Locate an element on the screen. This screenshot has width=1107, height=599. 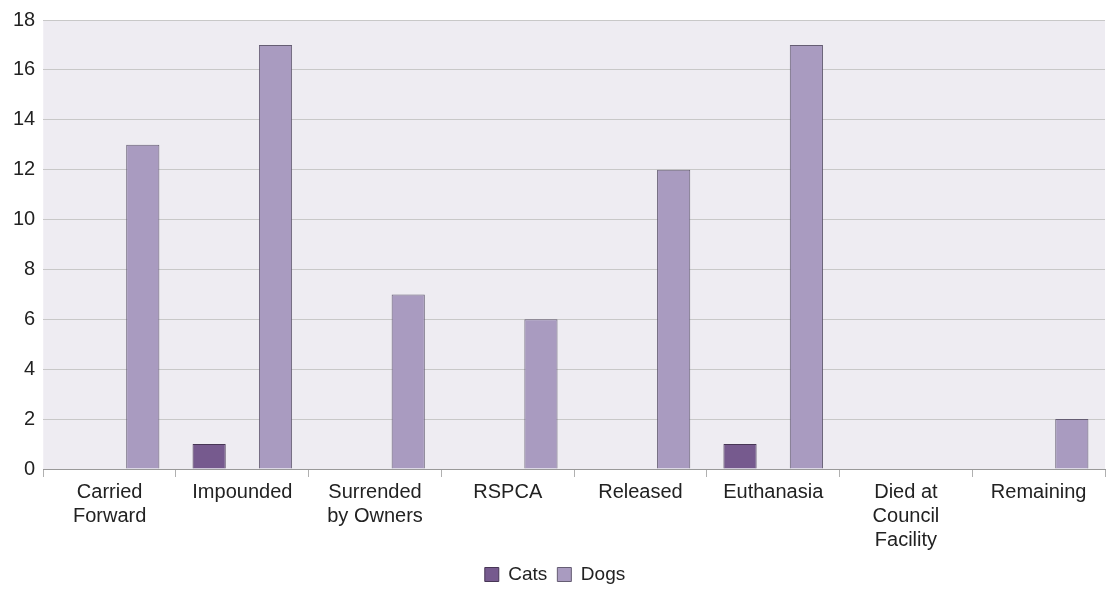
y-tick-label: 6 is located at coordinates (30, 317).